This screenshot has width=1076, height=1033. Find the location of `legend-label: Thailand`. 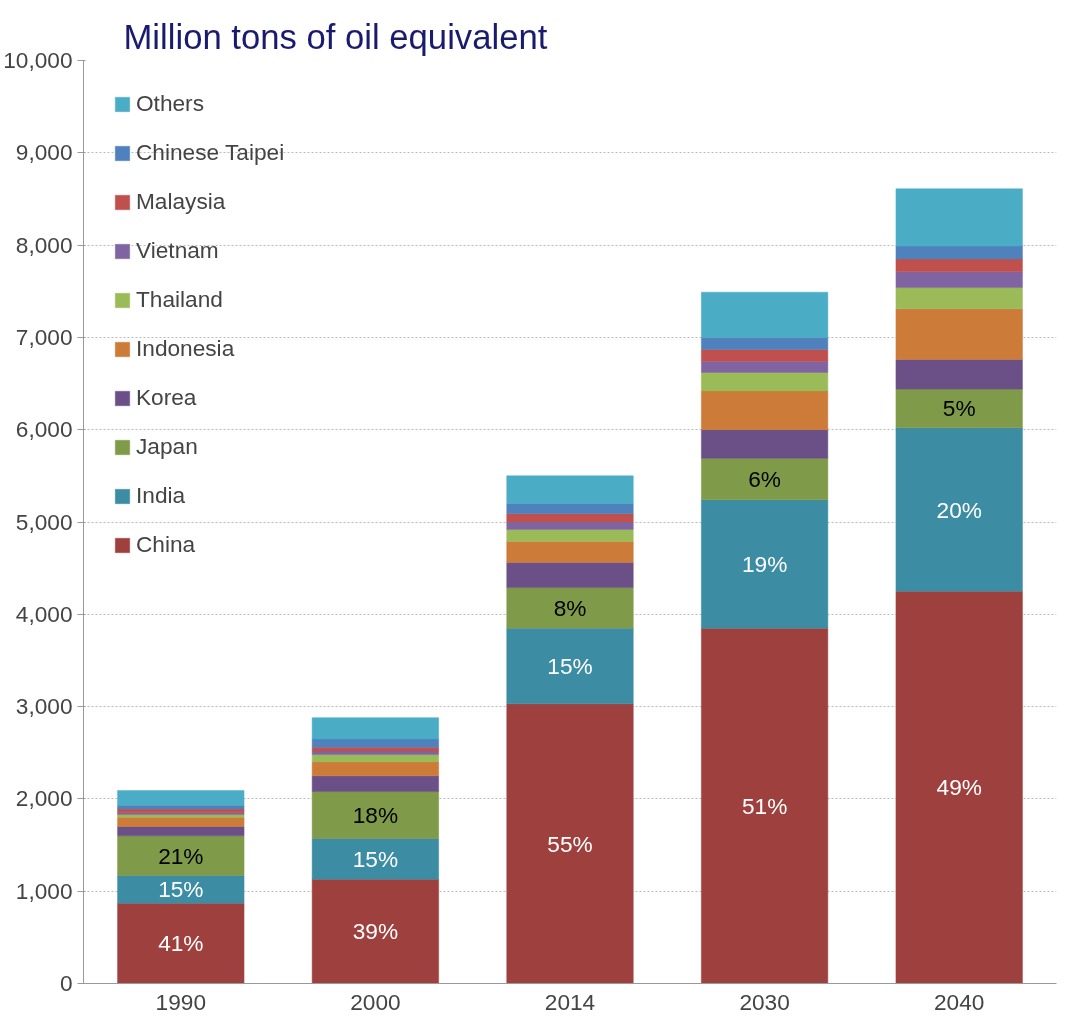

legend-label: Thailand is located at coordinates (179, 299).